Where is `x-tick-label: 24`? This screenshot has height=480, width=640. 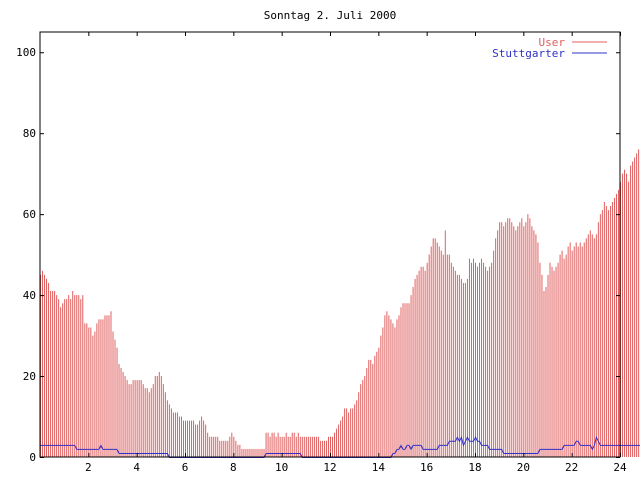
x-tick-label: 24 is located at coordinates (620, 467).